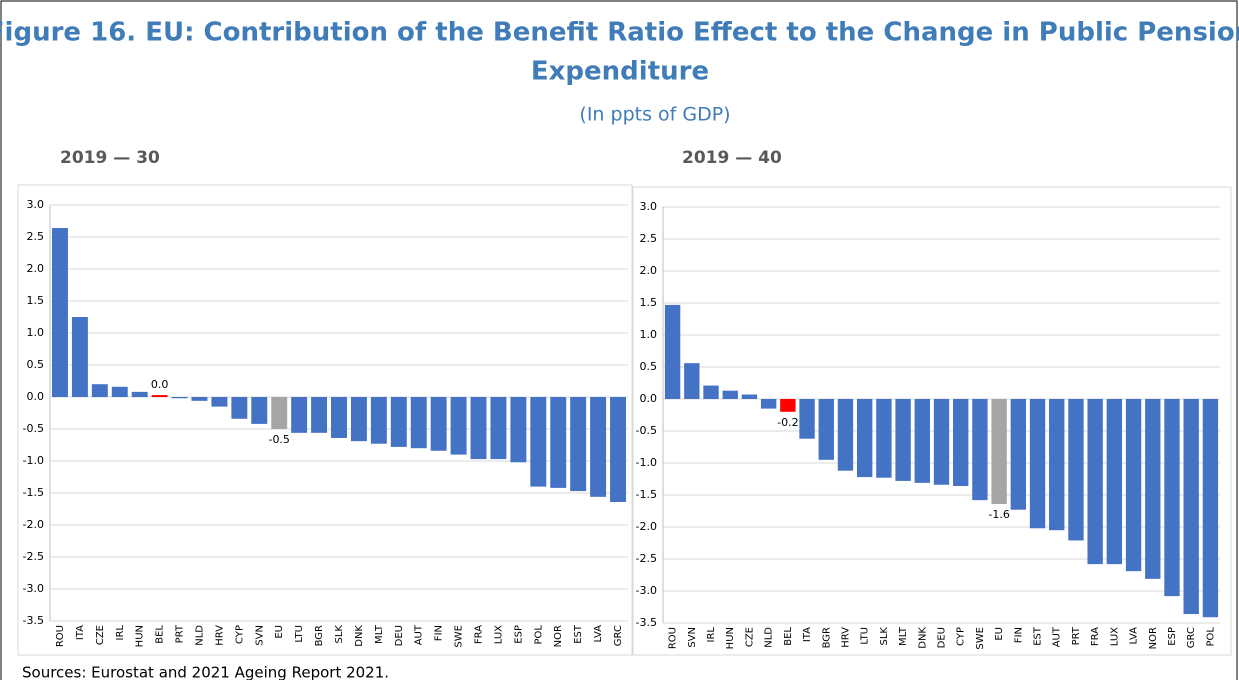  What do you see at coordinates (518, 634) in the screenshot?
I see `x-tick-label: ESP` at bounding box center [518, 634].